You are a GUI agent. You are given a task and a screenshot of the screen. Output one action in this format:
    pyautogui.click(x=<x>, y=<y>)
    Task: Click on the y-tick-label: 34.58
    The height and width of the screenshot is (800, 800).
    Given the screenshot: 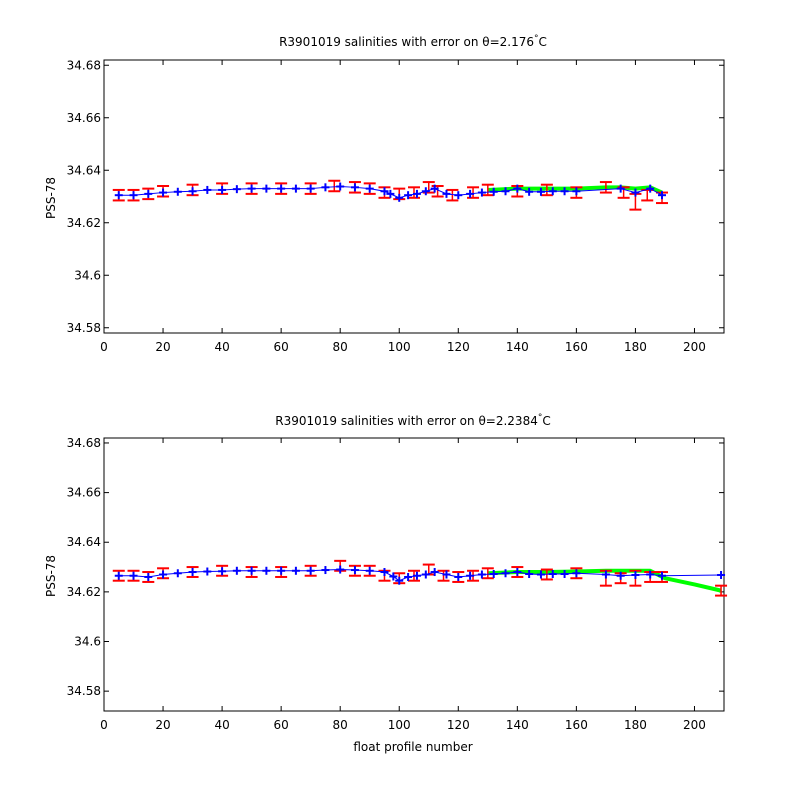 What is the action you would take?
    pyautogui.click(x=84, y=328)
    